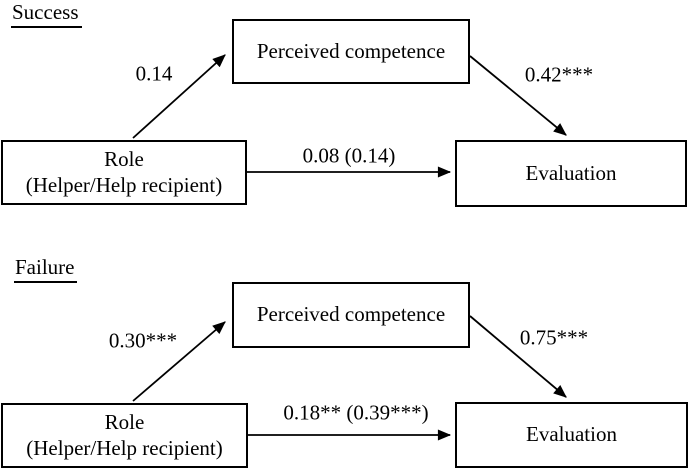 The width and height of the screenshot is (700, 471). I want to click on mediator-box-failure: Perceived competence, so click(351, 315).